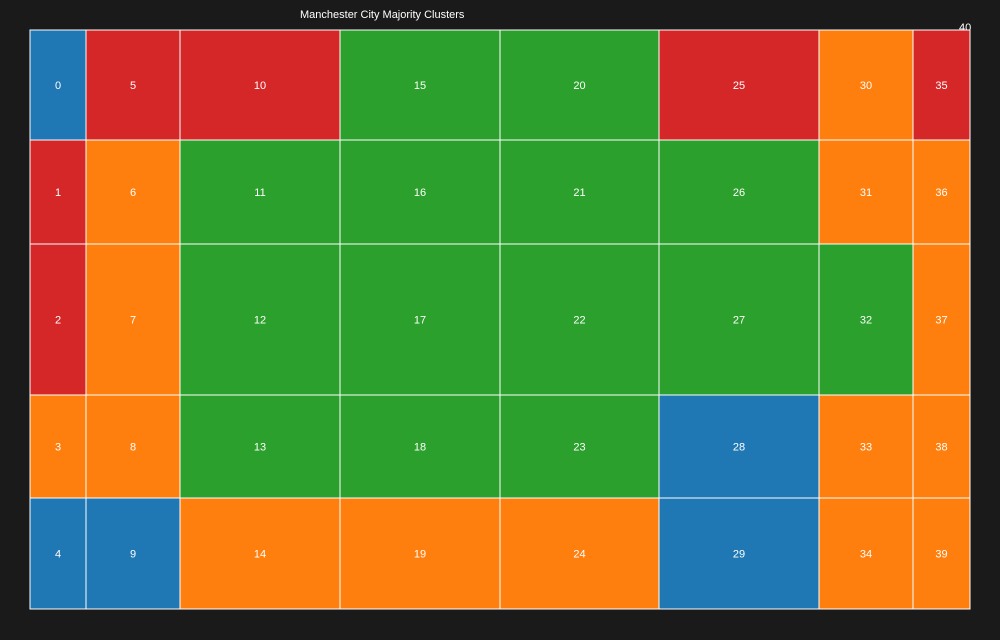 The height and width of the screenshot is (640, 1000). I want to click on cluster-cell-label-11: 11, so click(259, 193).